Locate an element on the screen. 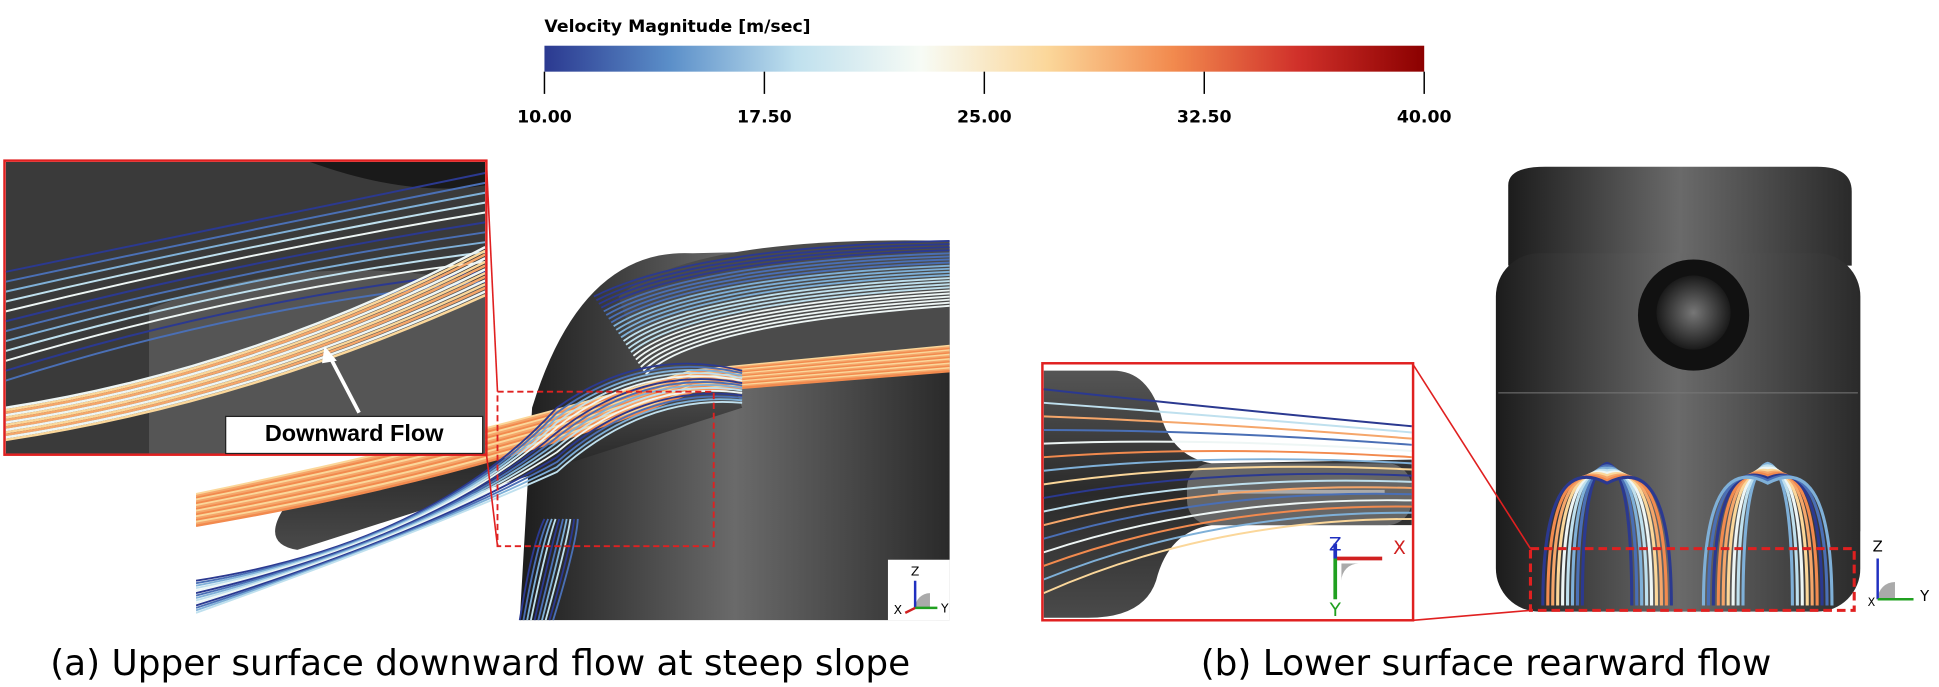  colorbar-tick-label: 25.00 is located at coordinates (984, 117).